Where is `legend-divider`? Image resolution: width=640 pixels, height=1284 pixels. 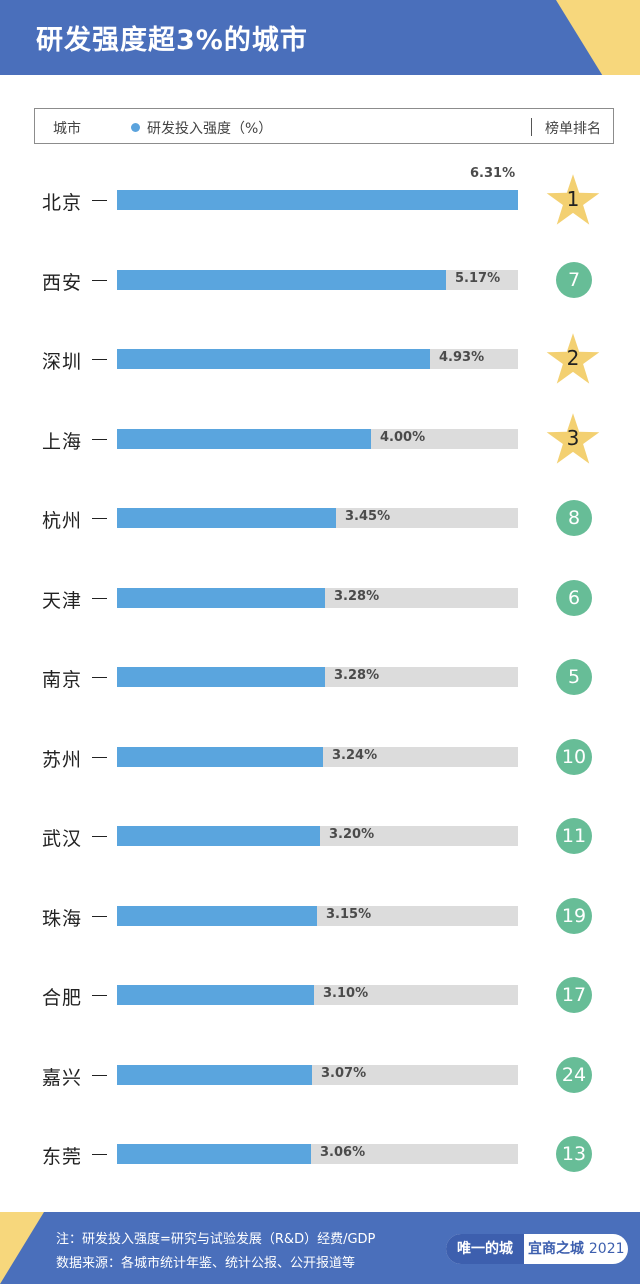 legend-divider is located at coordinates (531, 127).